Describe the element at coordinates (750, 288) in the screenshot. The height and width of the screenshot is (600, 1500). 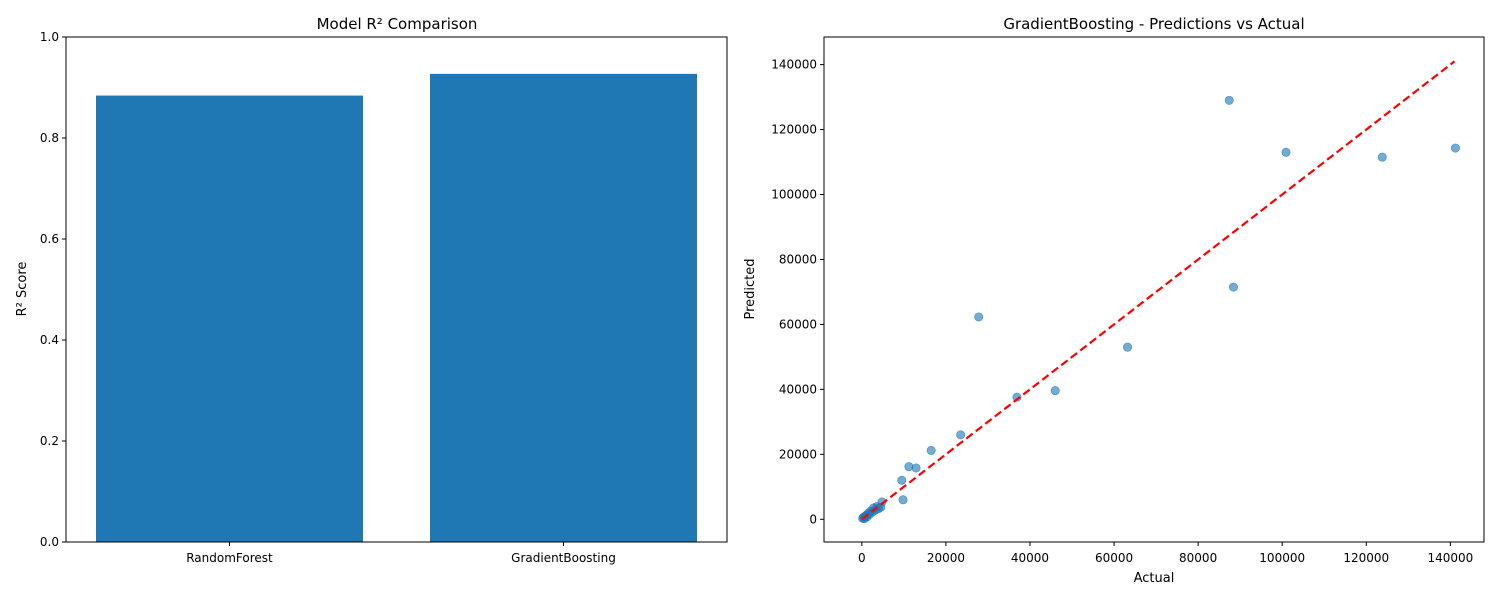
I see `scatter-chart-ylabel: Predicted` at that location.